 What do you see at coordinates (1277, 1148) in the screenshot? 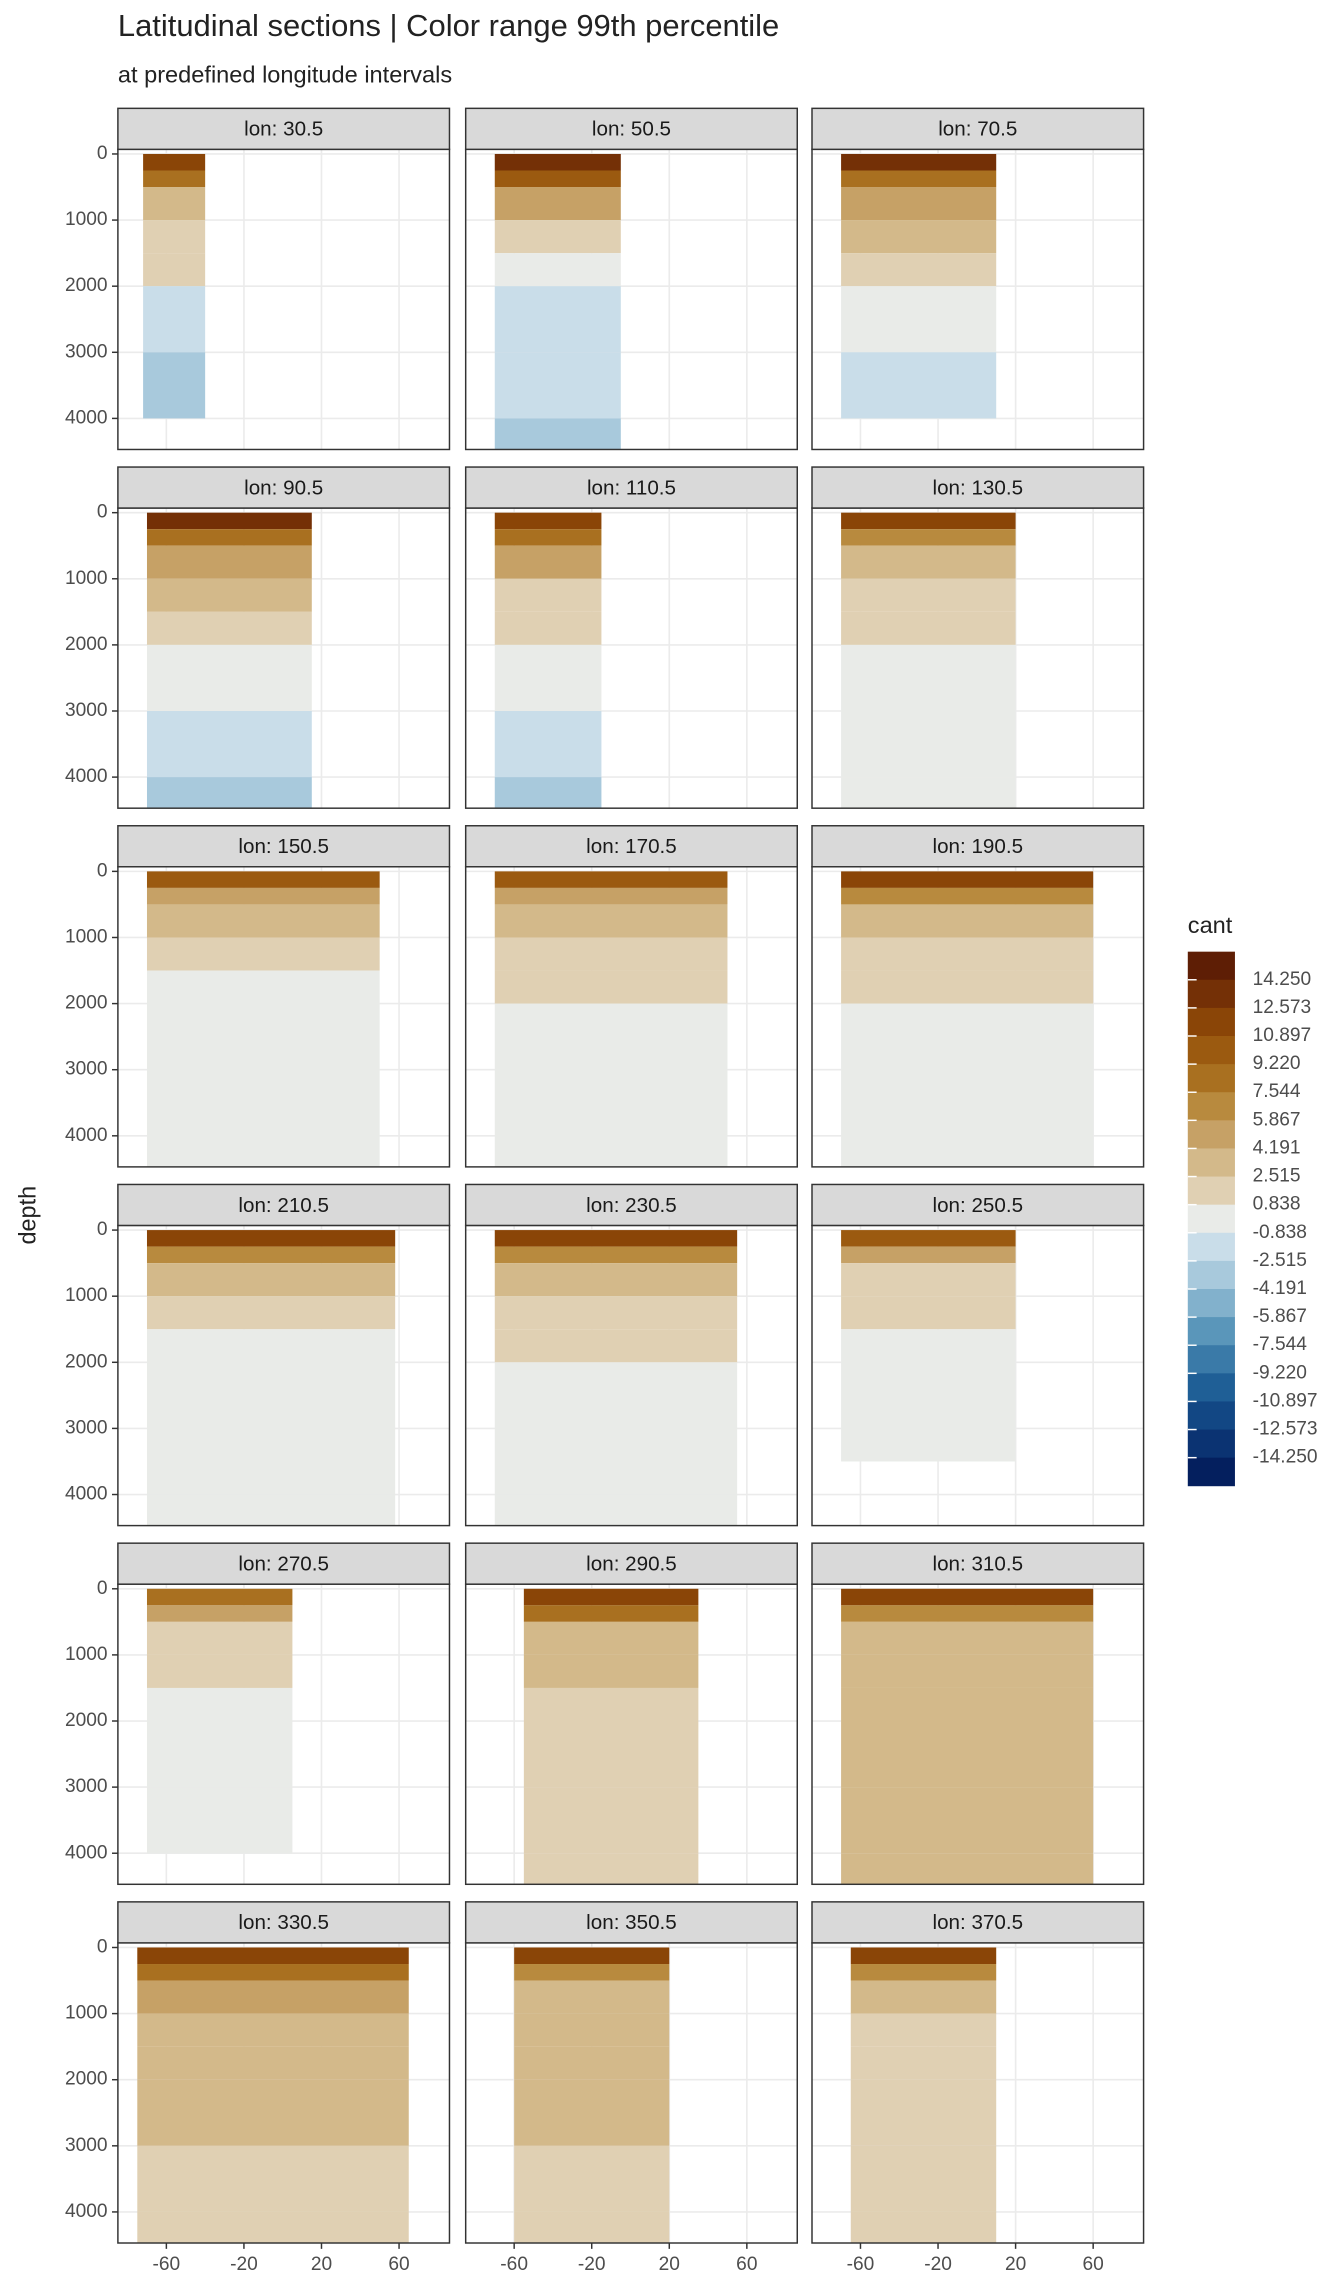
I see `legend-label: 4.191` at bounding box center [1277, 1148].